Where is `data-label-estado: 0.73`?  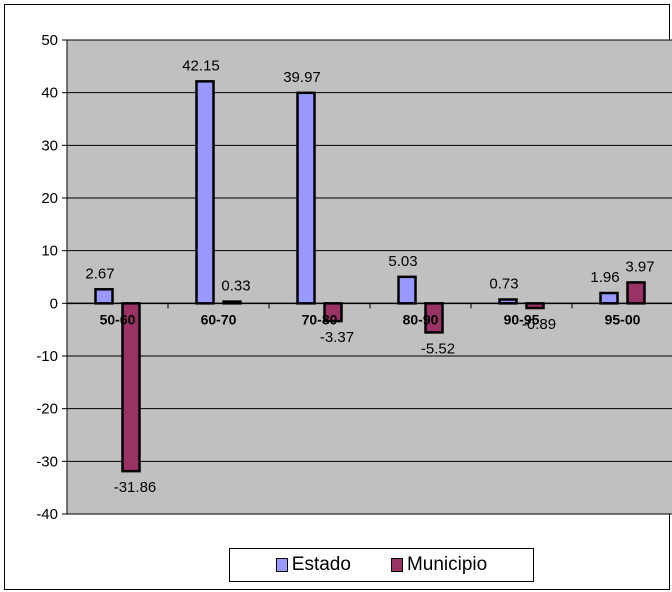 data-label-estado: 0.73 is located at coordinates (503, 283).